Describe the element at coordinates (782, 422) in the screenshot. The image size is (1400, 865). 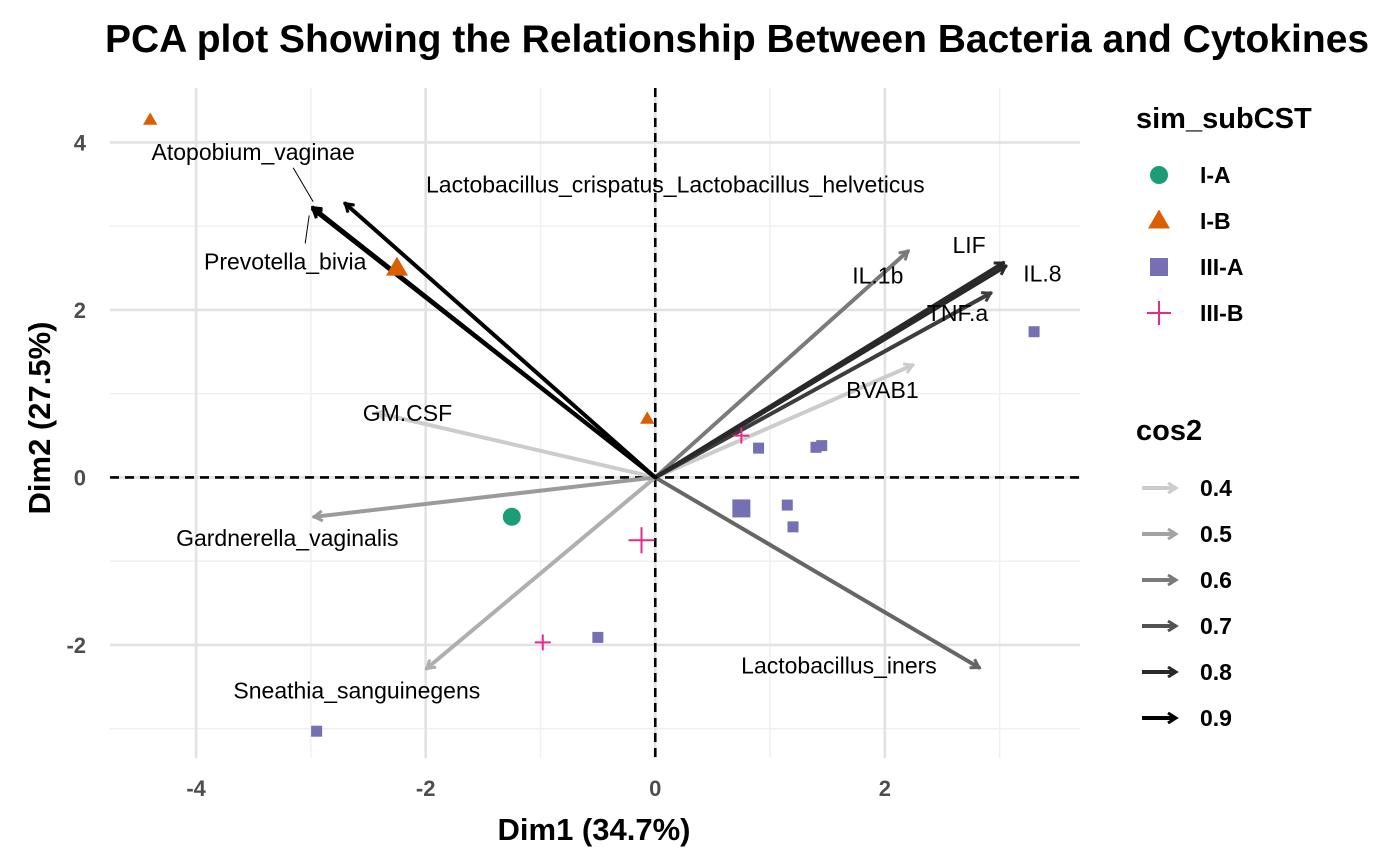
I see `arrow-bvab1` at that location.